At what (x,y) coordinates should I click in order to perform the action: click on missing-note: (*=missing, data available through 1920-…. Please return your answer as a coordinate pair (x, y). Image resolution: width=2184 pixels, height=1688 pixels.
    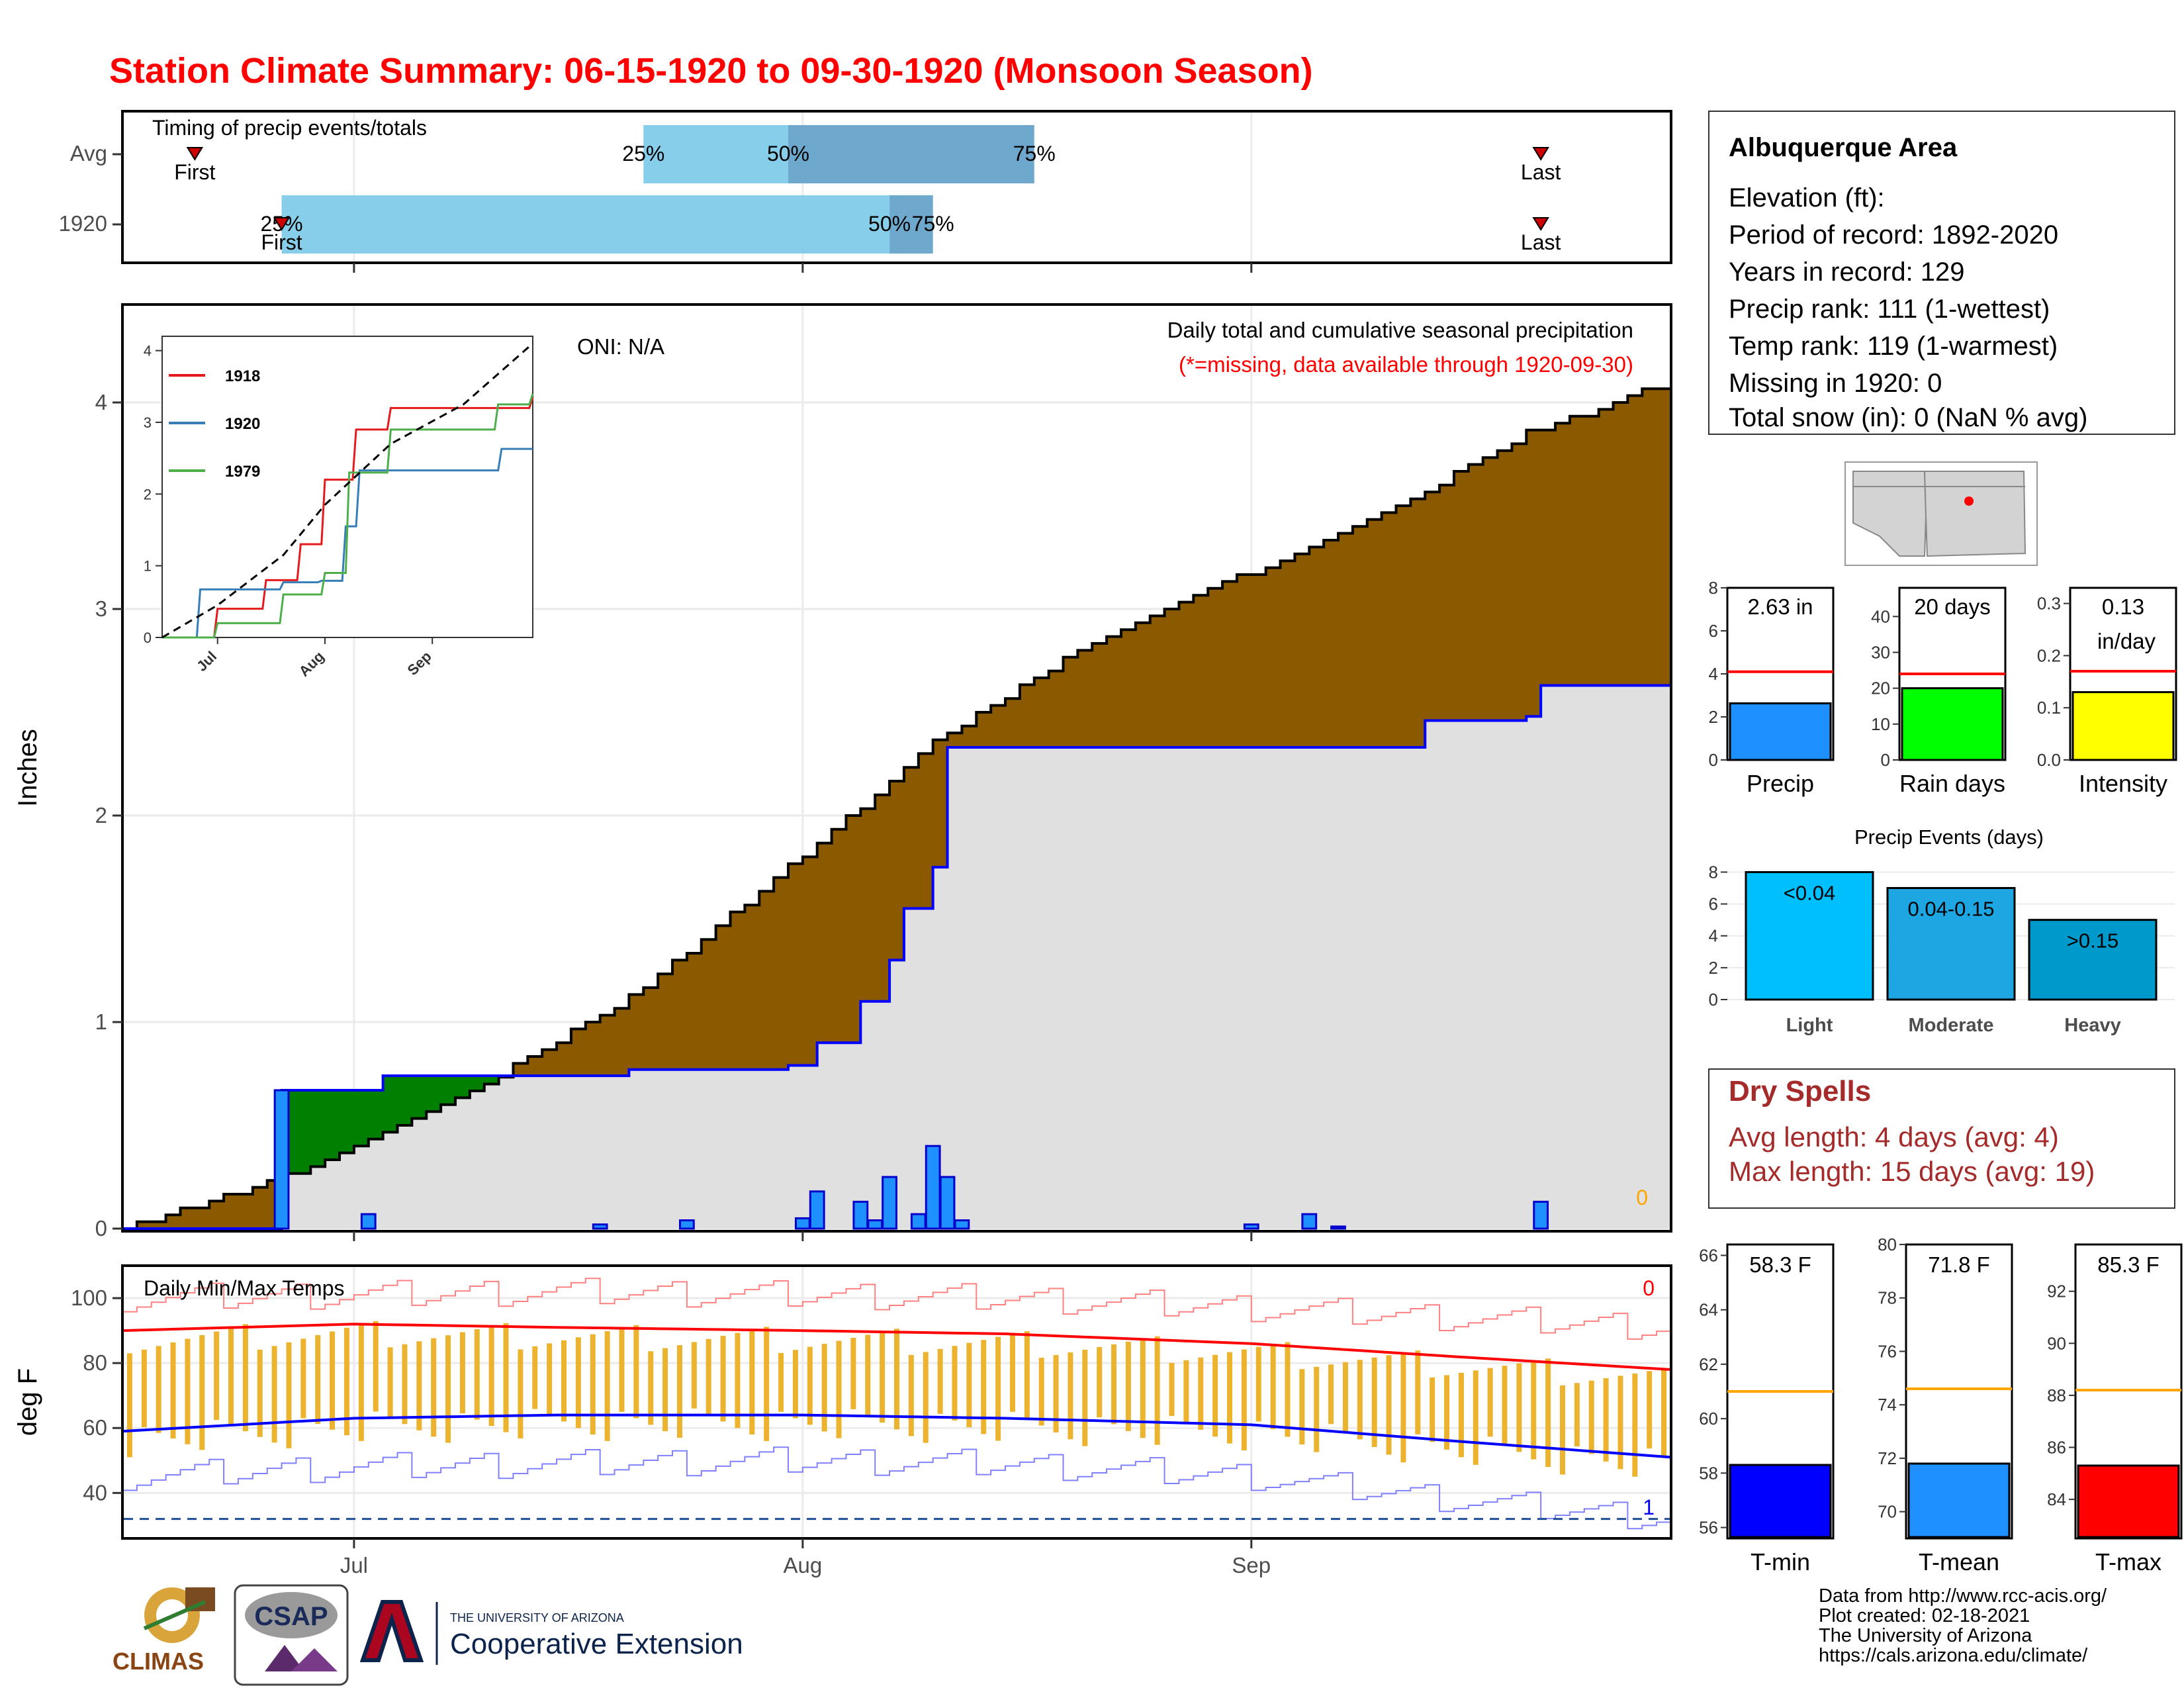
    Looking at the image, I should click on (1406, 364).